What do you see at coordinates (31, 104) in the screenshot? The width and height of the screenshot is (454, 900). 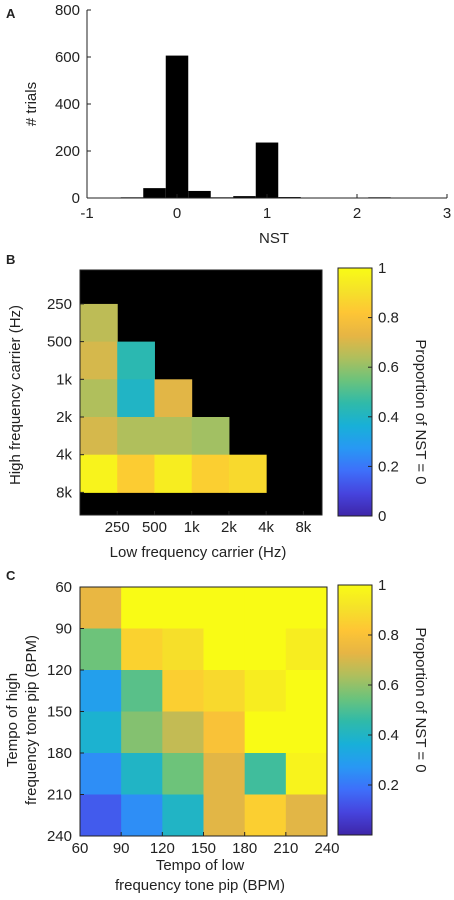 I see `panel-a-ylabel: # trials` at bounding box center [31, 104].